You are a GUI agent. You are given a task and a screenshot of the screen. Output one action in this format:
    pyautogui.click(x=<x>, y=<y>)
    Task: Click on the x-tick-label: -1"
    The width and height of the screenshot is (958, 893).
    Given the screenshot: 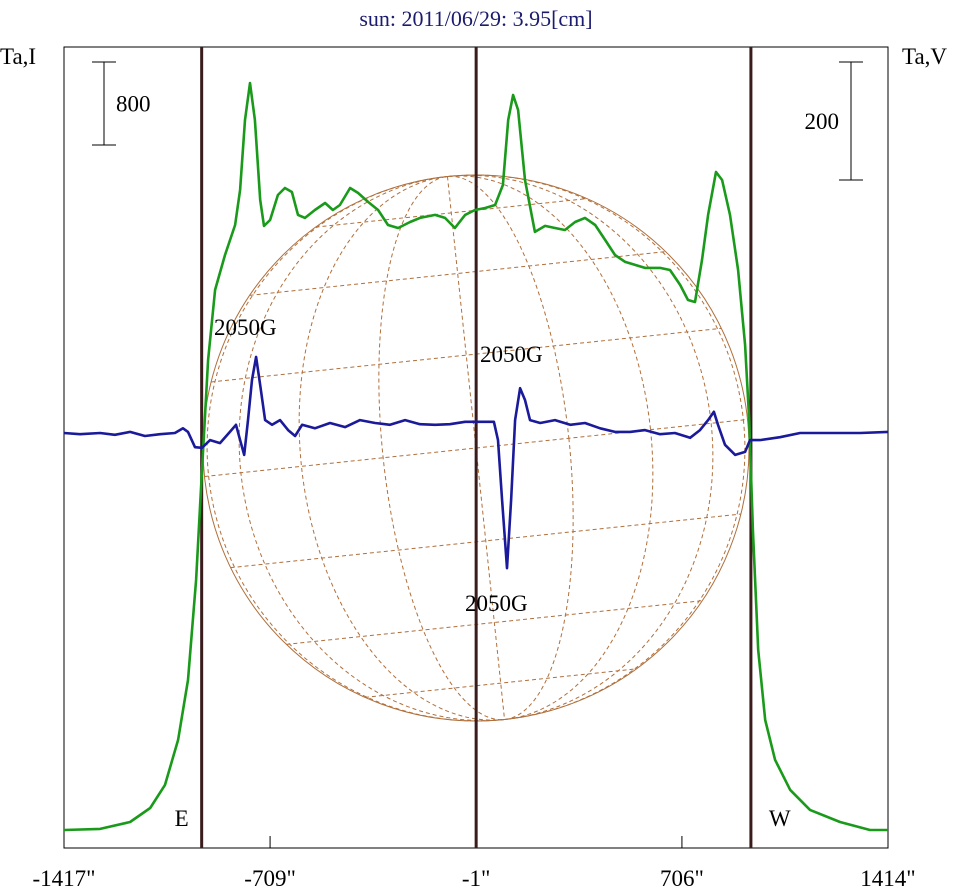 What is the action you would take?
    pyautogui.click(x=476, y=878)
    